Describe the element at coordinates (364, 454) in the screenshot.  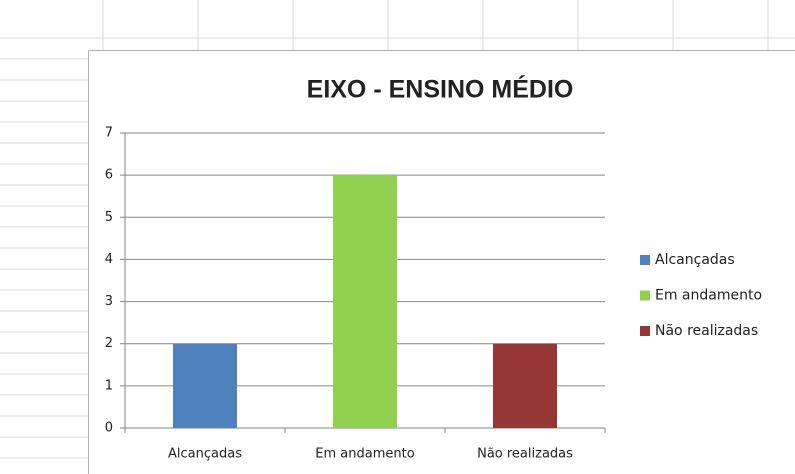
I see `x-tick-label: Em andamento` at that location.